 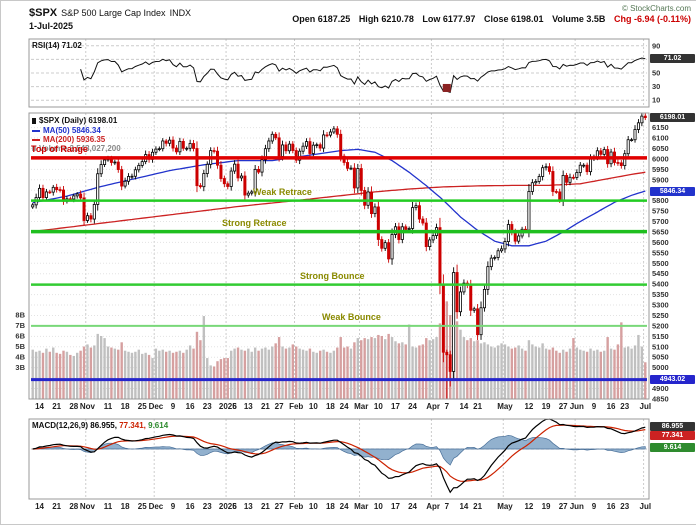 I want to click on volume-value: 3.5B, so click(x=596, y=19).